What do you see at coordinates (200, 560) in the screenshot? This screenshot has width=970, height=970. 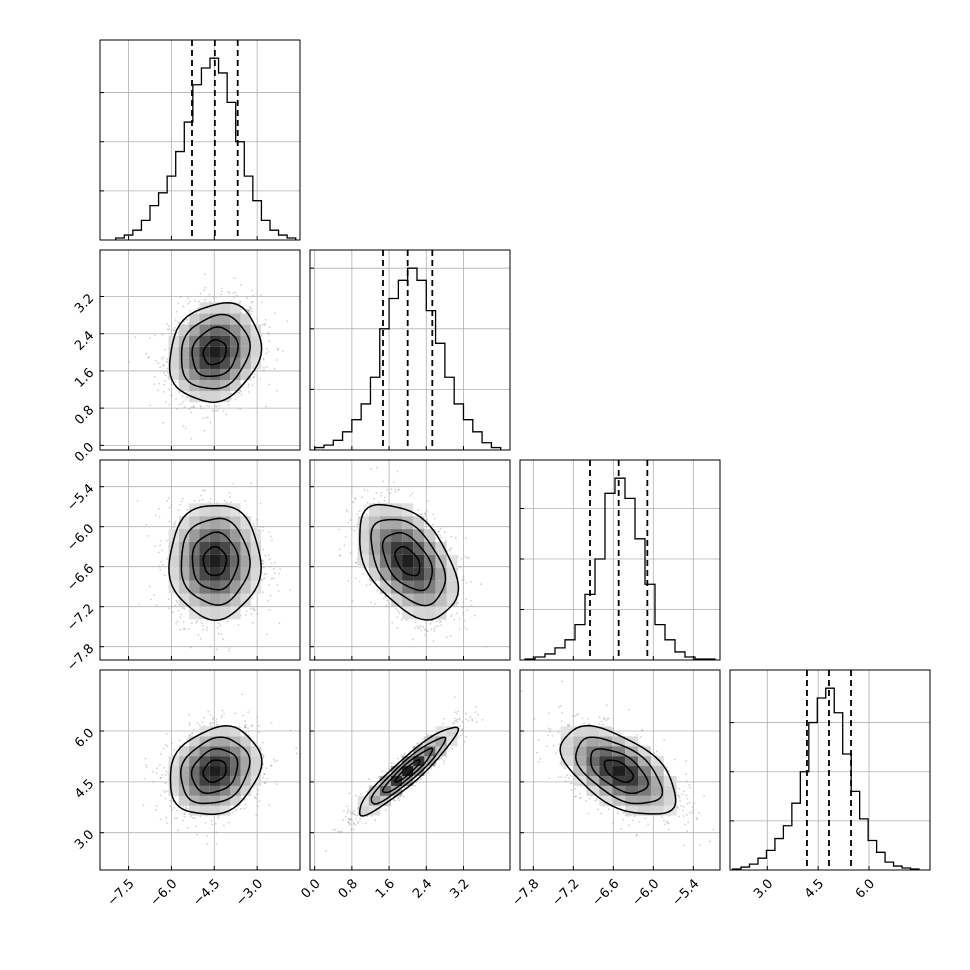 I see `panel-frame` at bounding box center [200, 560].